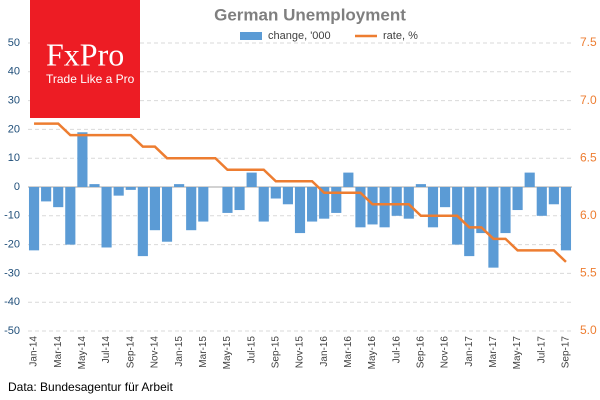 The width and height of the screenshot is (600, 400). Describe the element at coordinates (445, 352) in the screenshot. I see `x-tick-label: Nov-16` at that location.